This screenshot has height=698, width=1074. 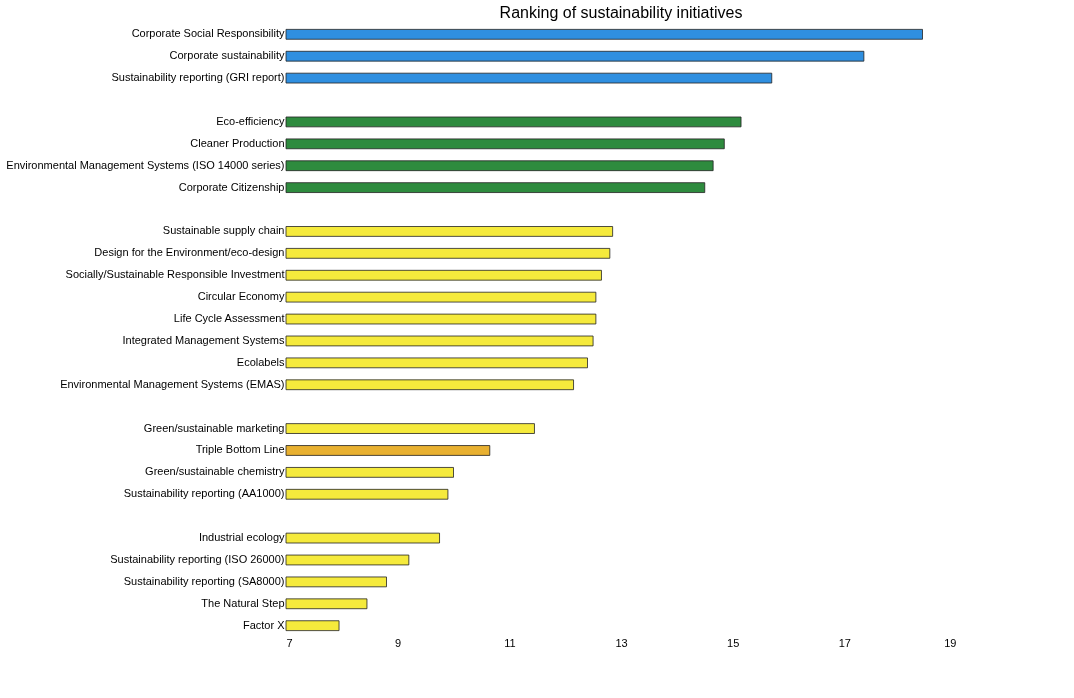 What do you see at coordinates (229, 318) in the screenshot?
I see `y-tick-label: Life Cycle Assessment` at bounding box center [229, 318].